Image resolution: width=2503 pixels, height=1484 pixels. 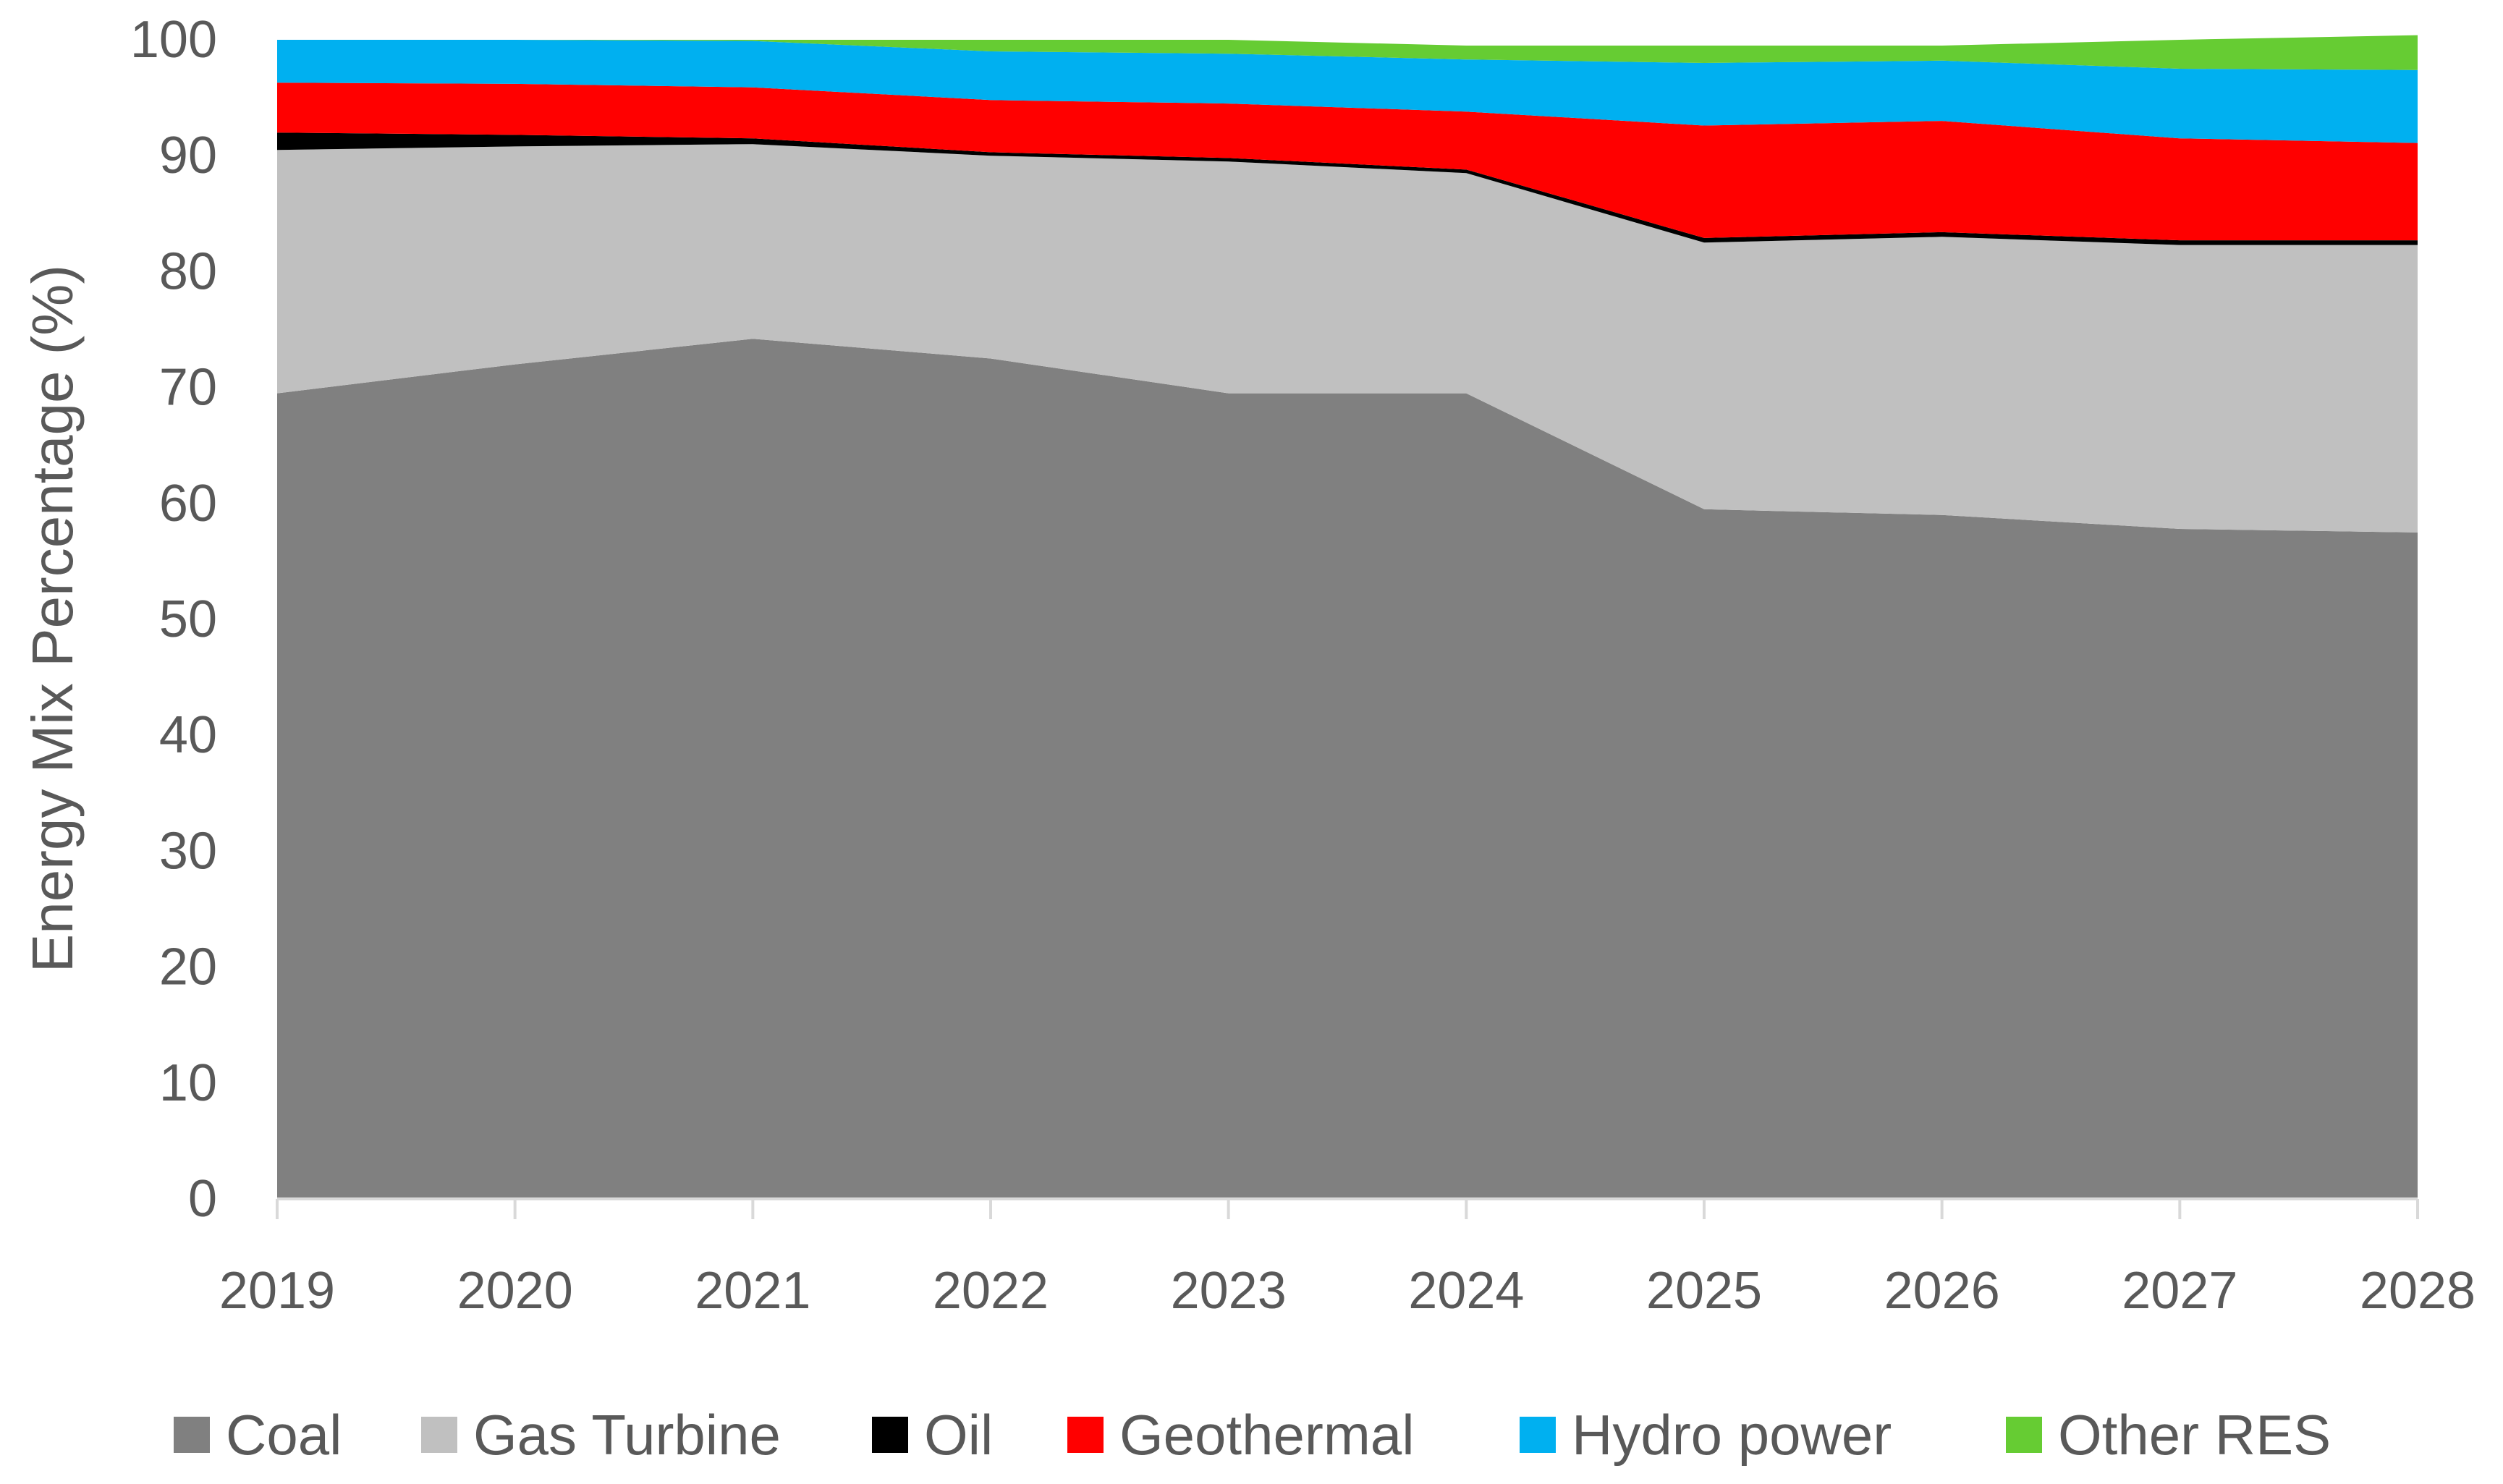 What do you see at coordinates (188, 156) in the screenshot?
I see `y-tick-label: 90` at bounding box center [188, 156].